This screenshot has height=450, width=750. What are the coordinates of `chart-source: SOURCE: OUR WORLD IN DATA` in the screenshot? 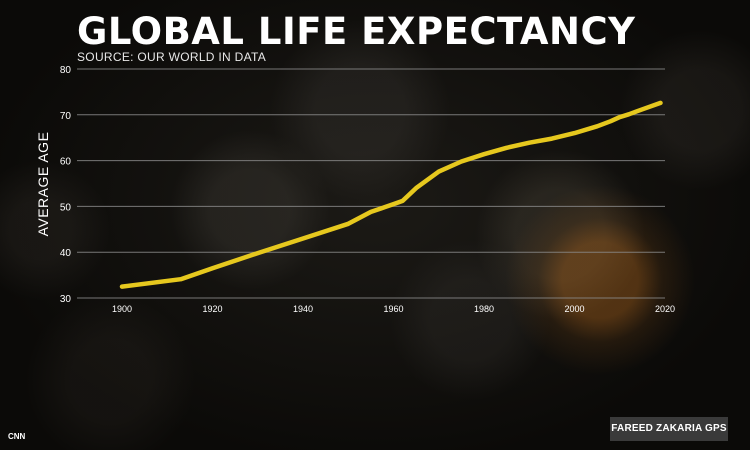 It's located at (172, 57).